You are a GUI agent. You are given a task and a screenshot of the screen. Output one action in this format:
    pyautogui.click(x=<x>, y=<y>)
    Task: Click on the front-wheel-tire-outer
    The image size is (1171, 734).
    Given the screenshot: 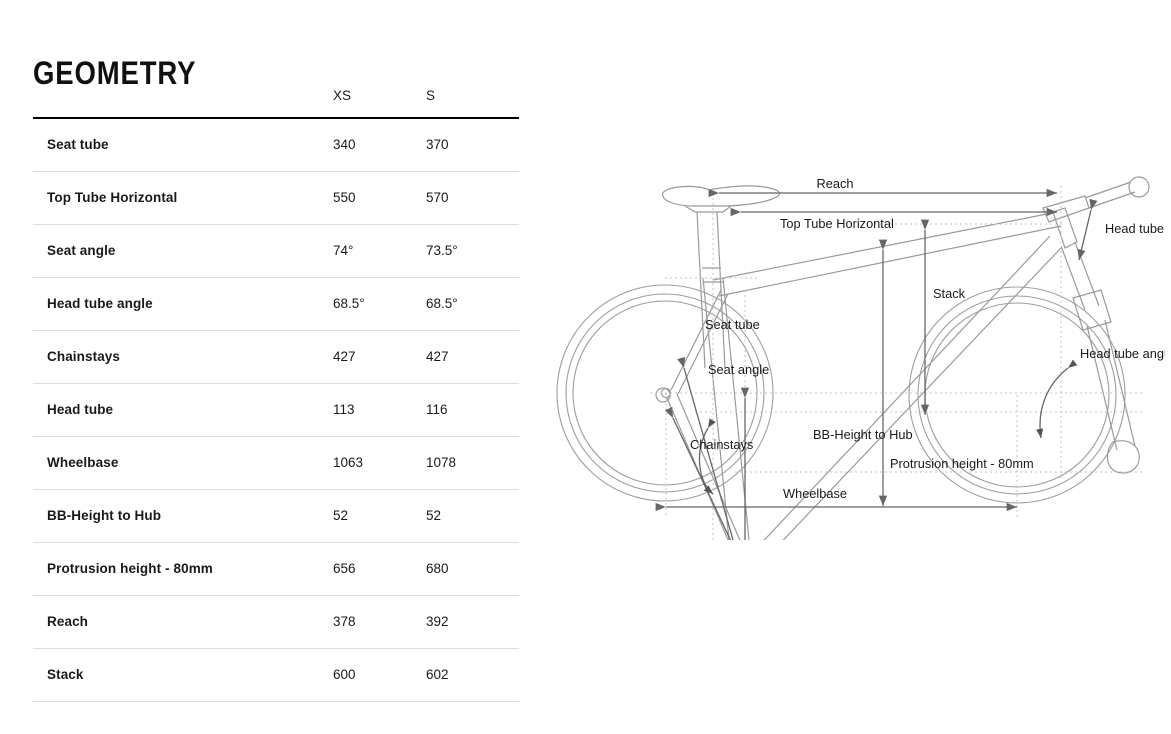 What is the action you would take?
    pyautogui.click(x=1017, y=395)
    